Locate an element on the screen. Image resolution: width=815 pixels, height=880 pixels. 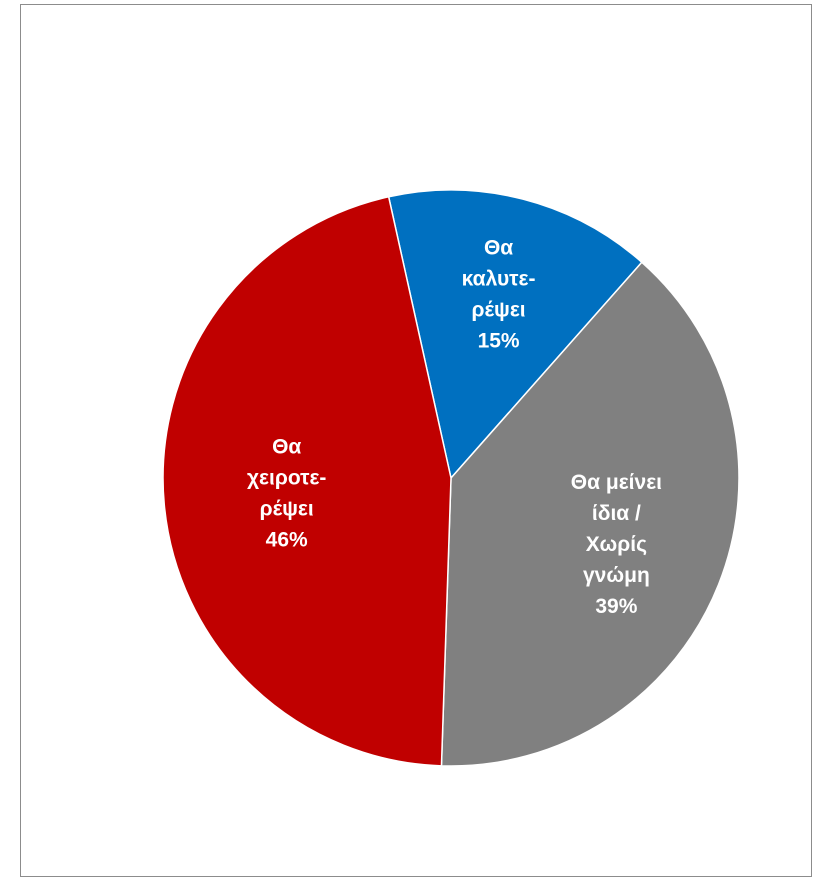
pie-label-2: Θα μείνει ίδια / Χωρίς γνώμη 39% is located at coordinates (616, 544).